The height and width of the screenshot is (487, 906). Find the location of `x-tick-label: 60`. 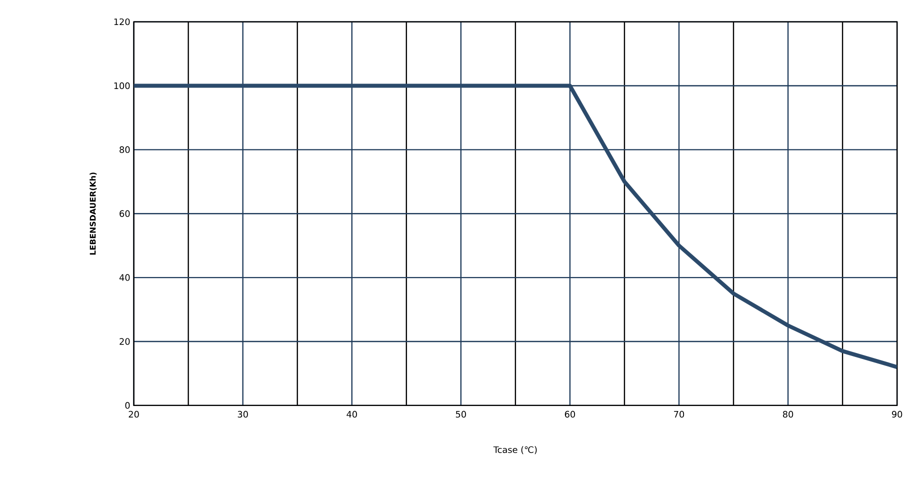

x-tick-label: 60 is located at coordinates (570, 414).